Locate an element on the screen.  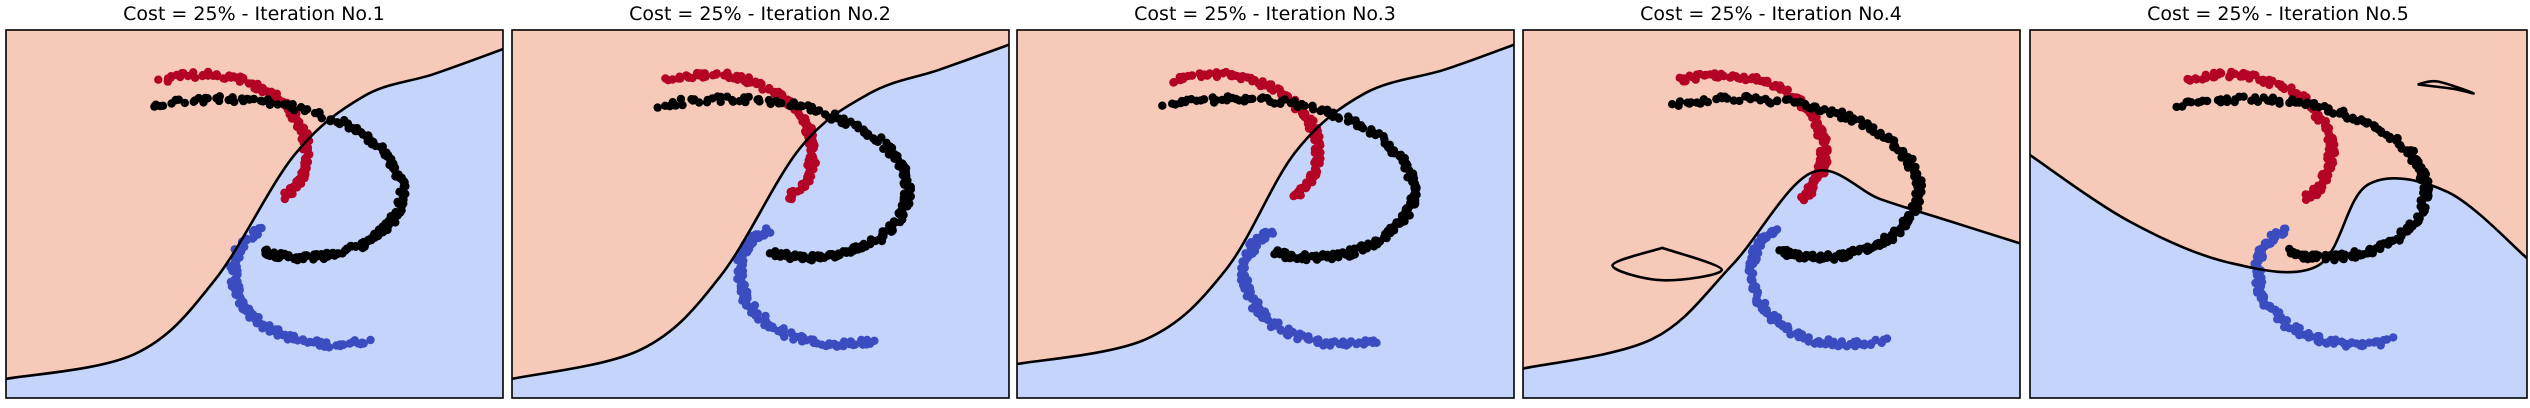
panel-4-series-red is located at coordinates (1753, 137).